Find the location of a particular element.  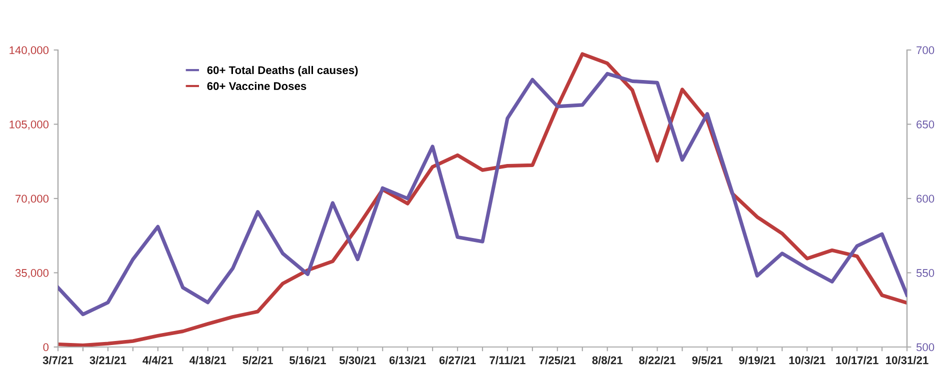

x-tick-label: 10/3/21 is located at coordinates (807, 360).